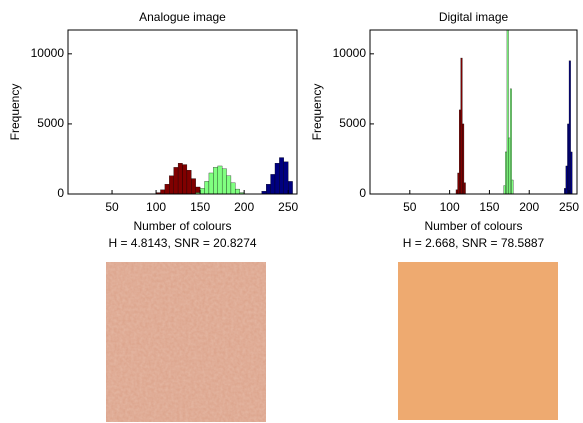  I want to click on annotation: H = 4.8143, SNR = 20.8274, so click(182, 243).